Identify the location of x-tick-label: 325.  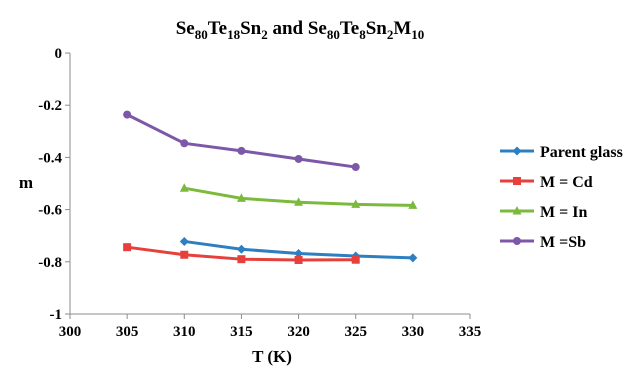
(355, 332).